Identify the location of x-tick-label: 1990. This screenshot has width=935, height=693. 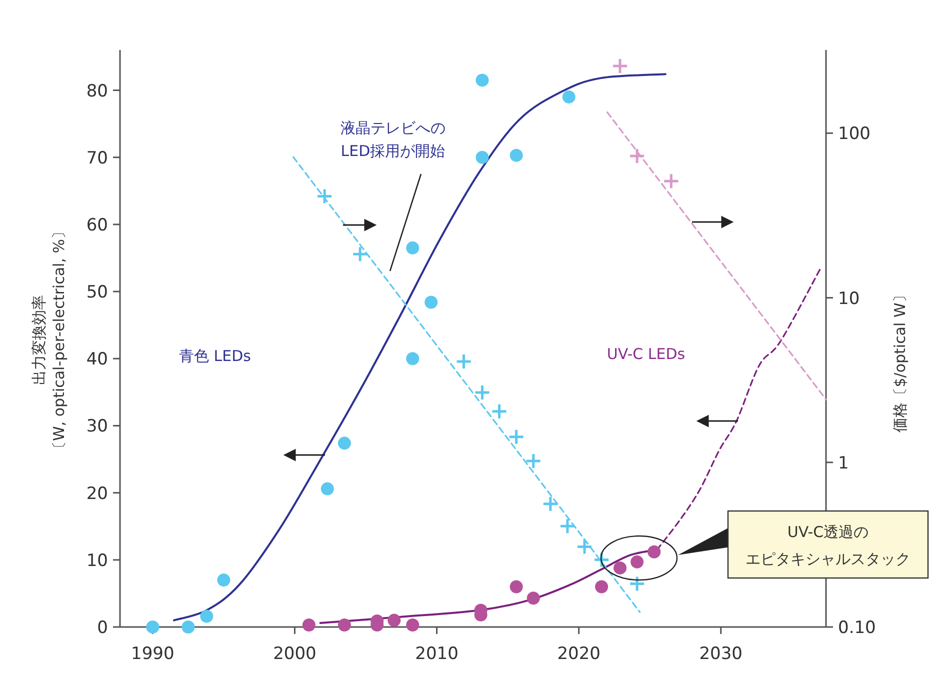
(152, 654).